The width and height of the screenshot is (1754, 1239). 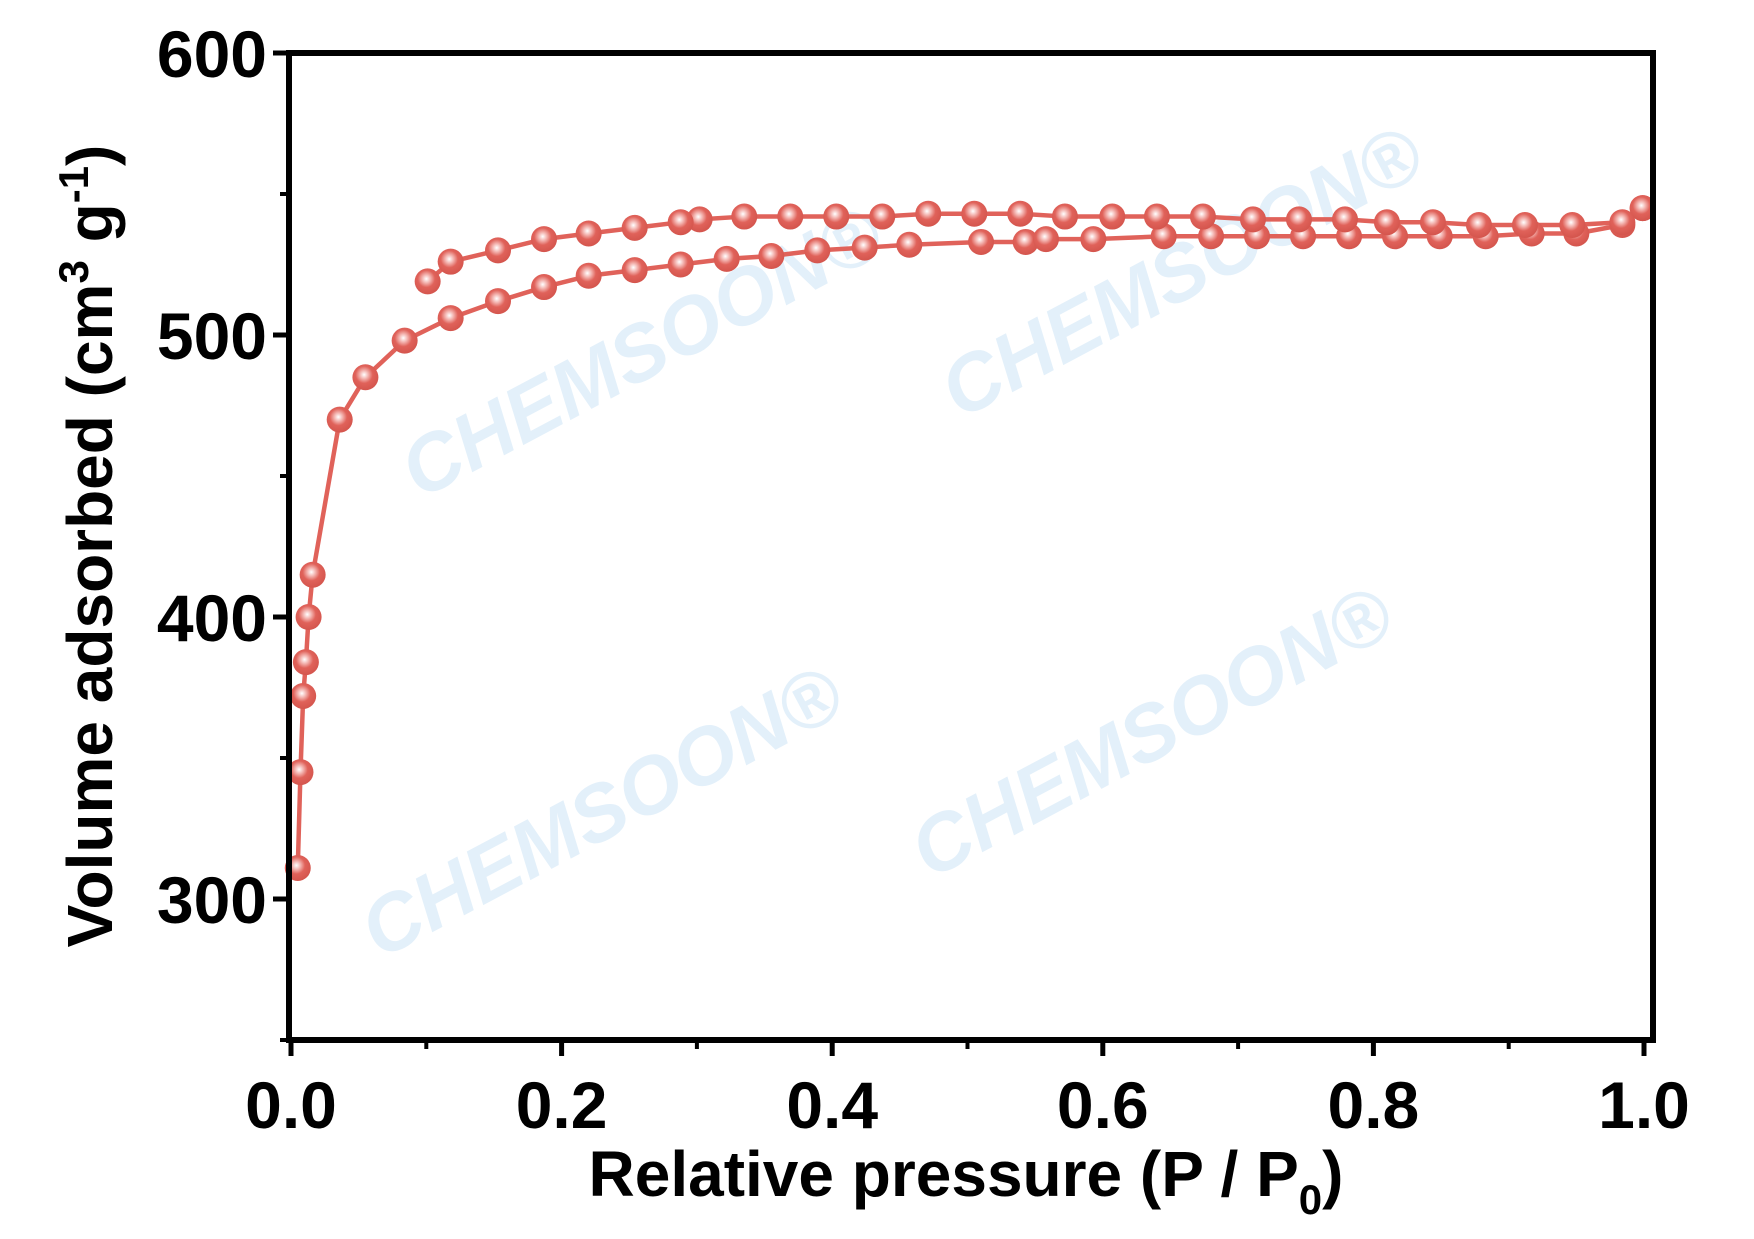 What do you see at coordinates (1644, 1105) in the screenshot?
I see `x-tick-label: 1.0` at bounding box center [1644, 1105].